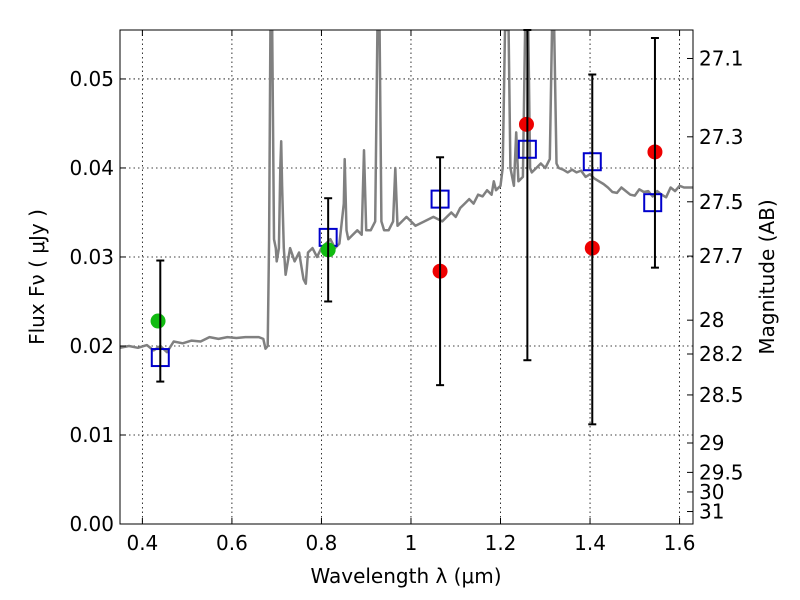 The height and width of the screenshot is (600, 800). What do you see at coordinates (721, 202) in the screenshot?
I see `y2-tick-label: 27.5` at bounding box center [721, 202].